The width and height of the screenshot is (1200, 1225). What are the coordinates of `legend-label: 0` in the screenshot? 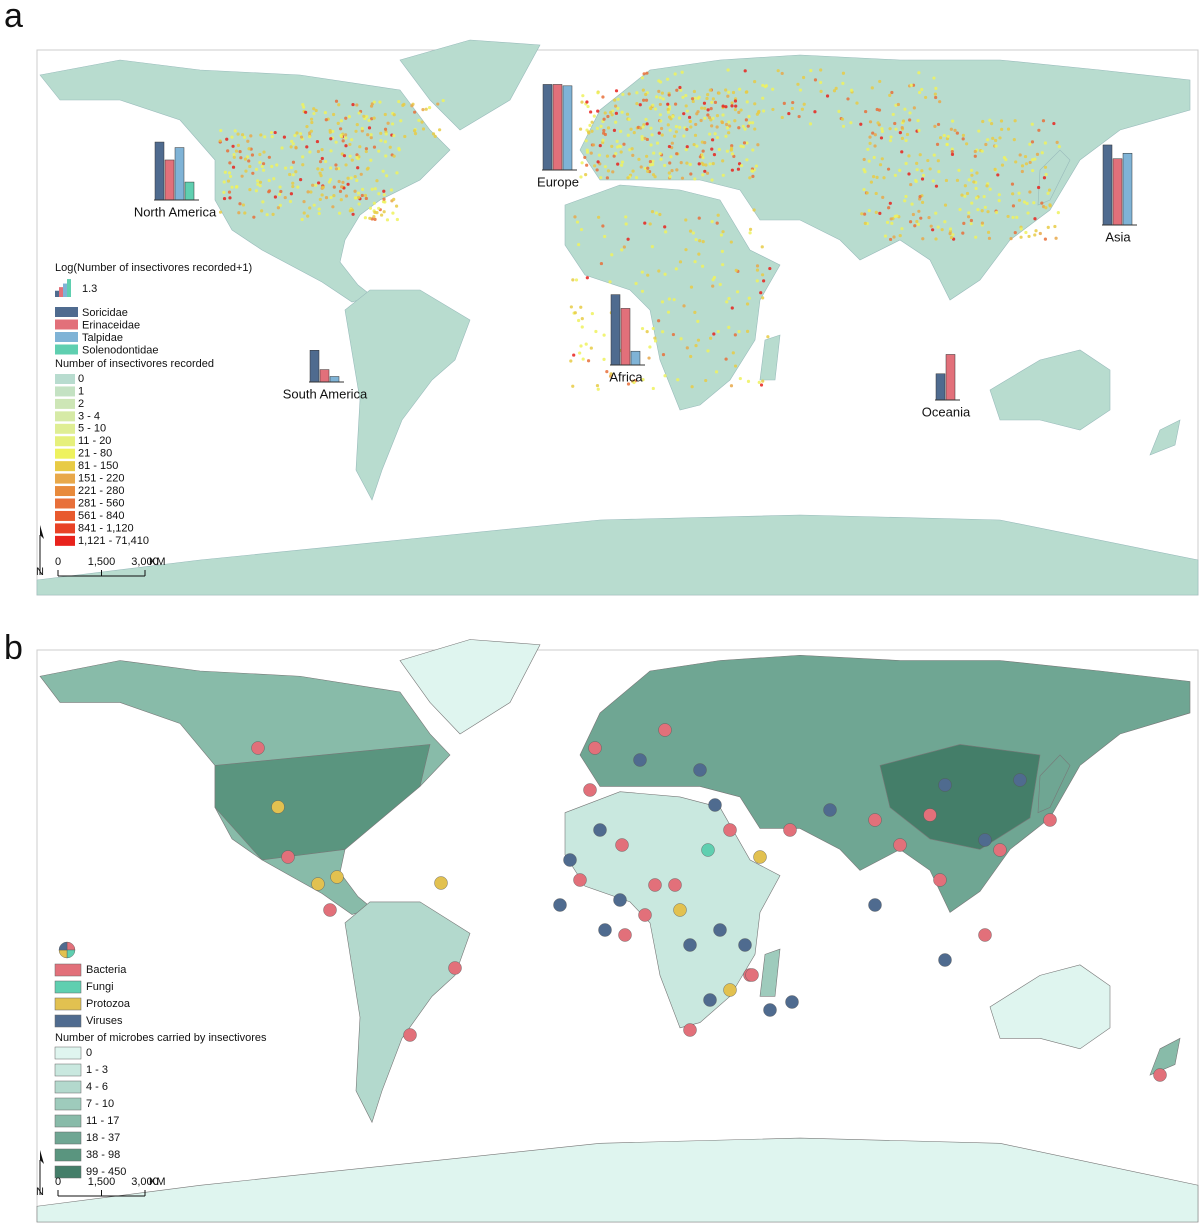 It's located at (81, 379).